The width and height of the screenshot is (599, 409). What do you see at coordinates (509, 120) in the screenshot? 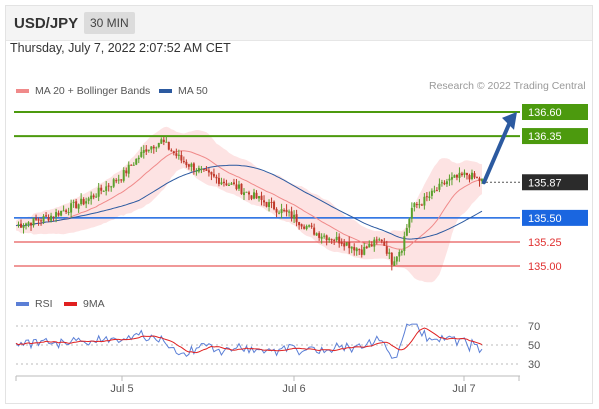
I see `projection-arrow-head` at bounding box center [509, 120].